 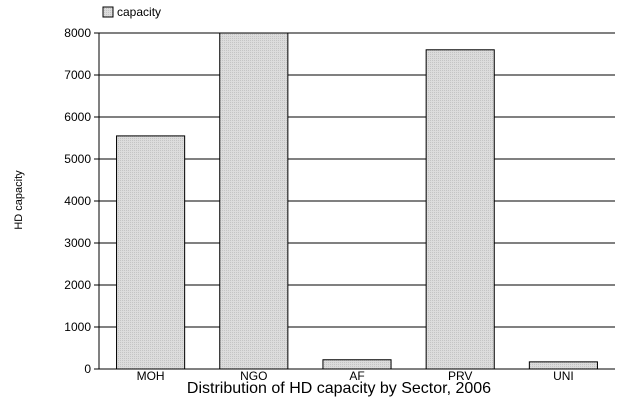 What do you see at coordinates (77, 33) in the screenshot?
I see `y-tick-label: 8000` at bounding box center [77, 33].